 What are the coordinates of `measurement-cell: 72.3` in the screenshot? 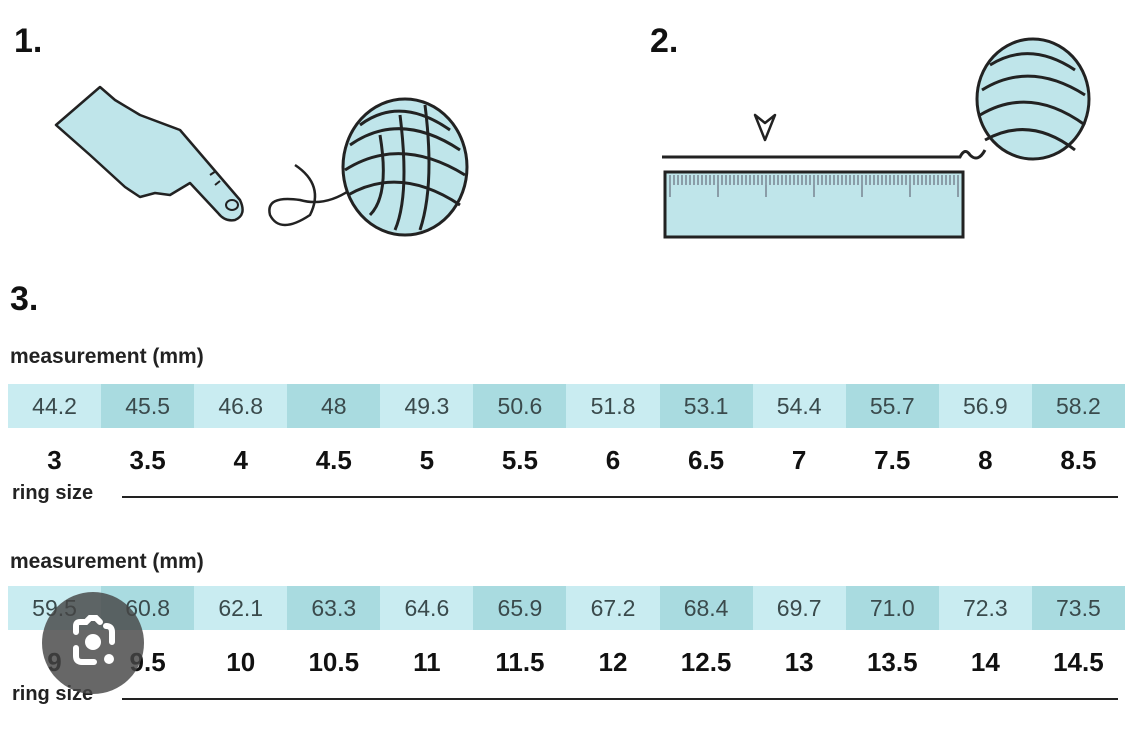 It's located at (985, 608).